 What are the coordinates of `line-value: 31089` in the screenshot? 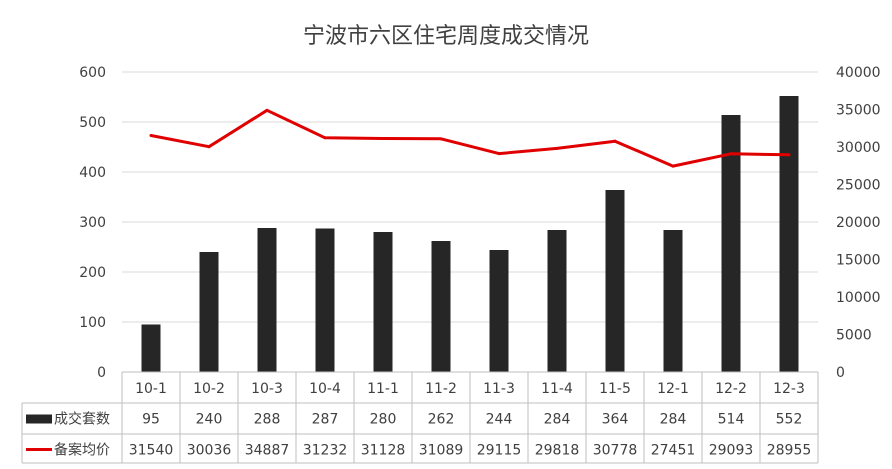 It's located at (441, 451).